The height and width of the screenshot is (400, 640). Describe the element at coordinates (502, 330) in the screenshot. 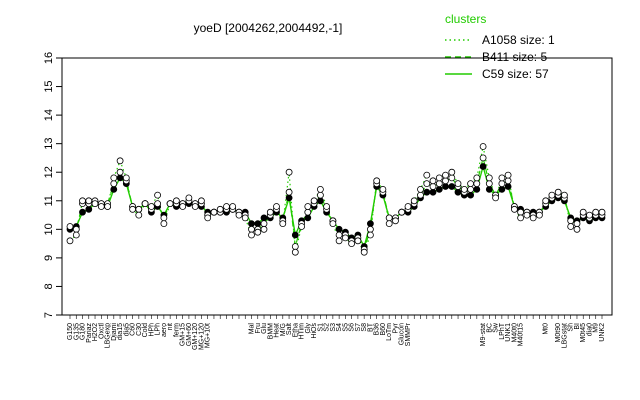

I see `x-tick-label: LPhT` at that location.